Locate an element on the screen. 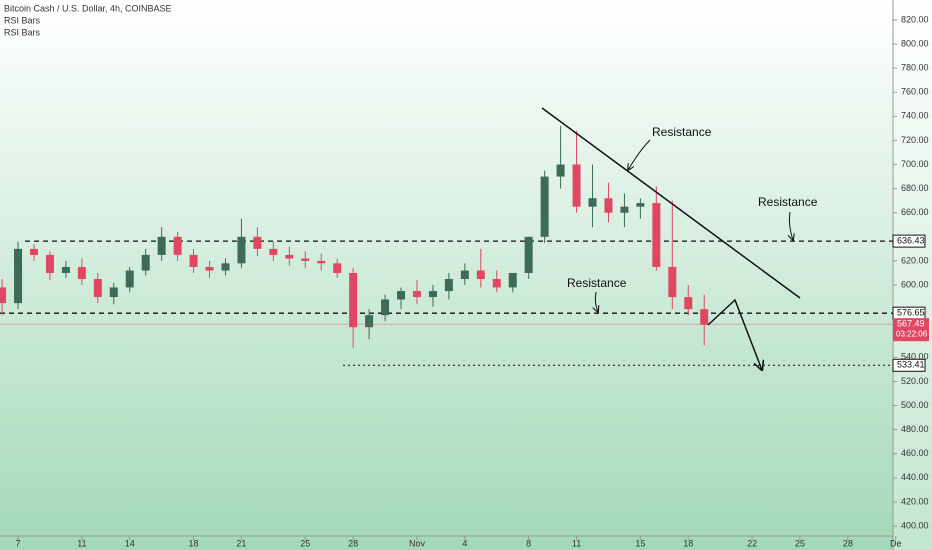 This screenshot has width=932, height=550. y-tick-label: 540.00 is located at coordinates (915, 357).